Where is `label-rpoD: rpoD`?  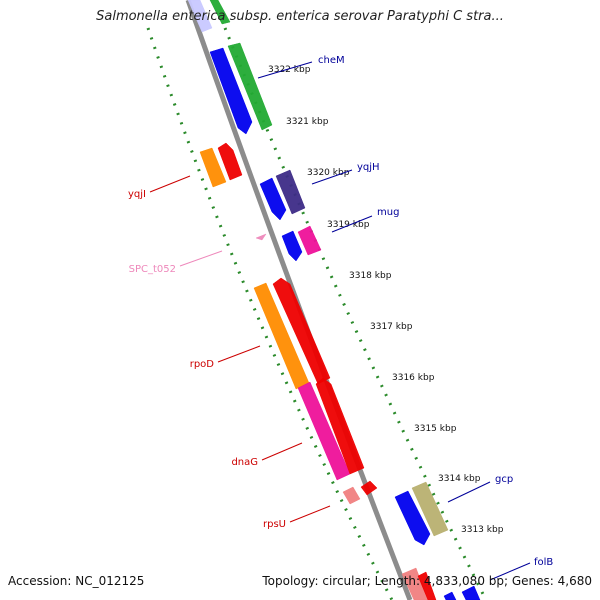
label-rpoD: rpoD is located at coordinates (202, 364).